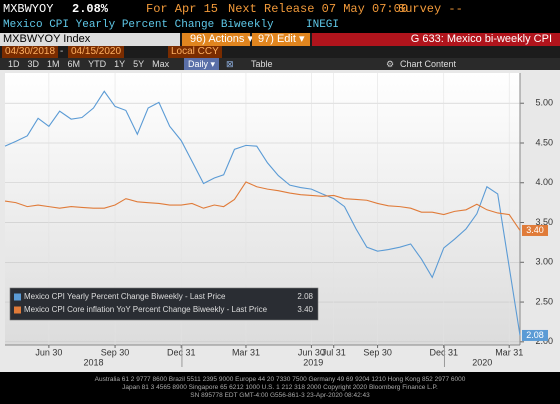 The width and height of the screenshot is (560, 404). I want to click on table-button: Table, so click(262, 64).